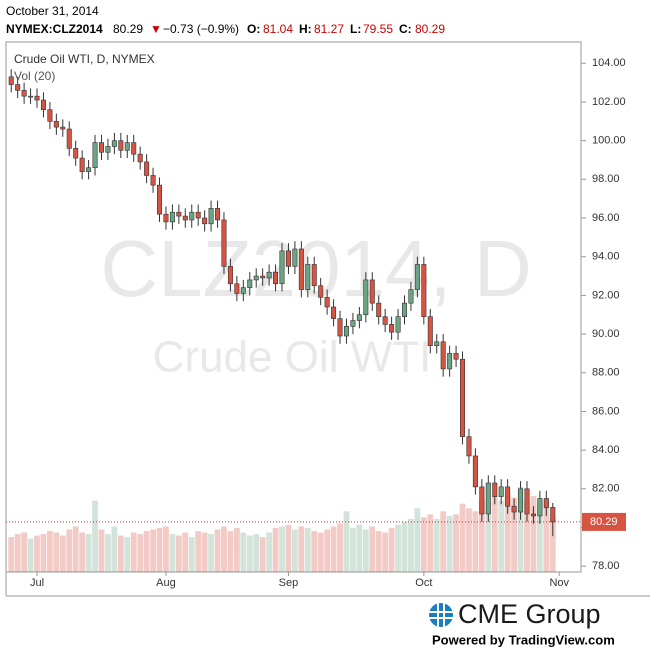 The image size is (650, 652). What do you see at coordinates (606, 179) in the screenshot?
I see `y-tick-label: 98.00` at bounding box center [606, 179].